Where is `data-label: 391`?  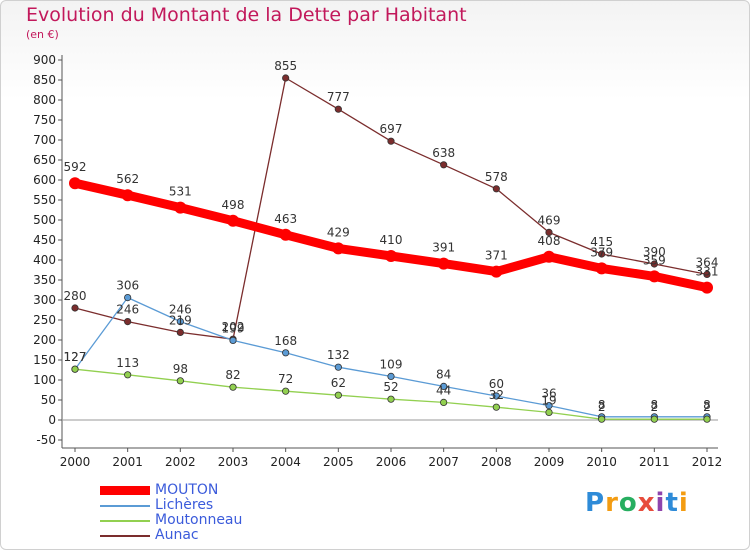
data-label: 391 is located at coordinates (443, 248).